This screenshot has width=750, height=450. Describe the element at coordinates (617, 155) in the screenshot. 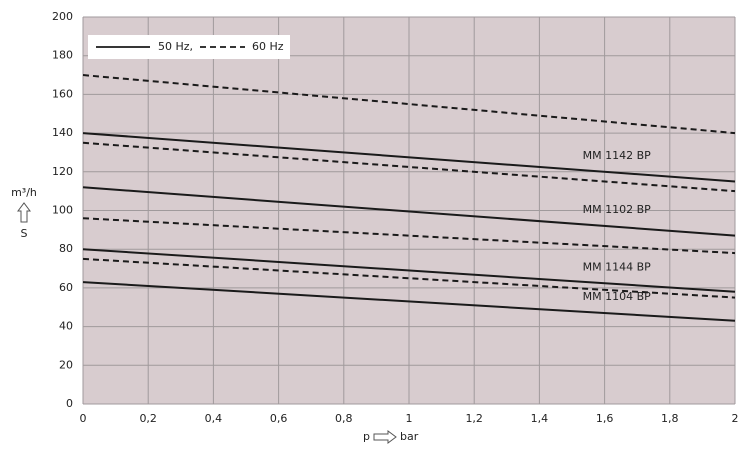

I see `series-label: MM 1142 BP` at that location.